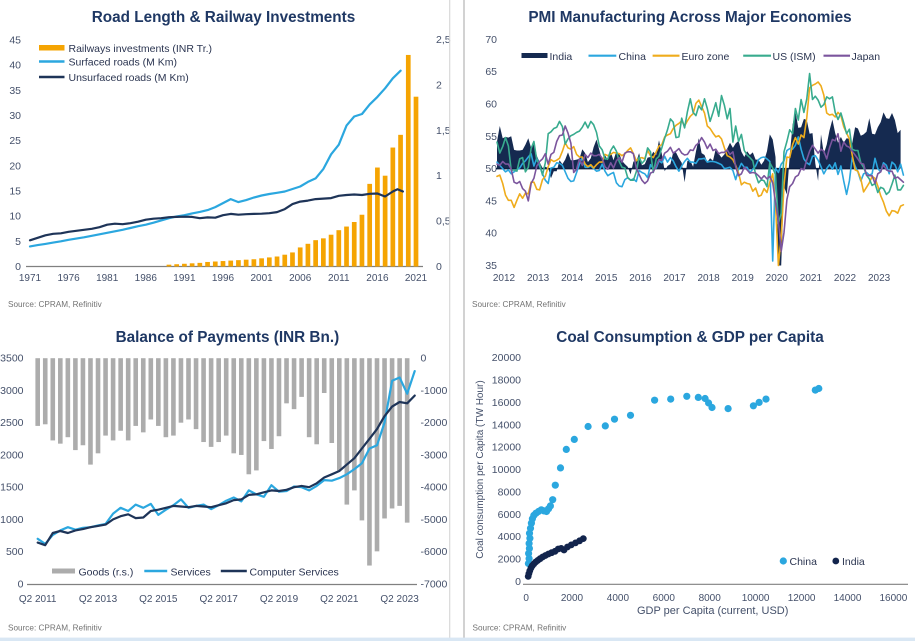 Image resolution: width=915 pixels, height=641 pixels. Describe the element at coordinates (228, 337) in the screenshot. I see `svg-text: Balance of Payments (INR Bn.)` at that location.